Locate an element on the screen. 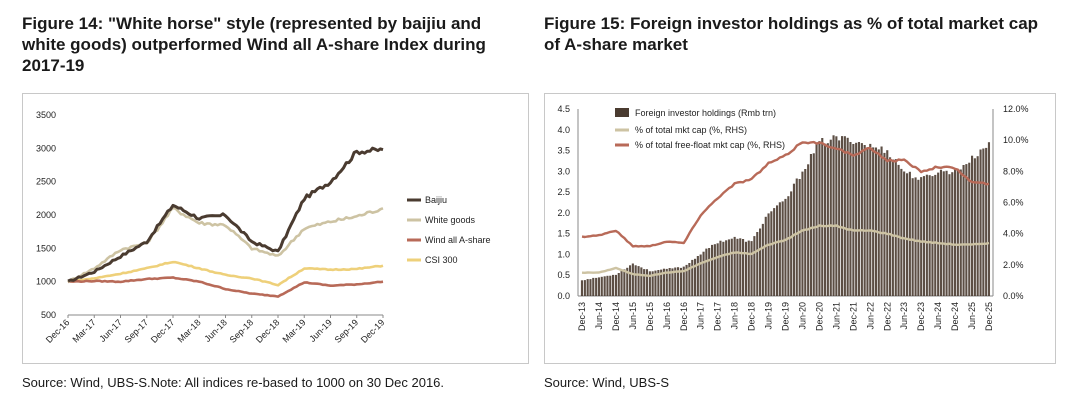  right-tick-label: 10.0% is located at coordinates (1016, 140).